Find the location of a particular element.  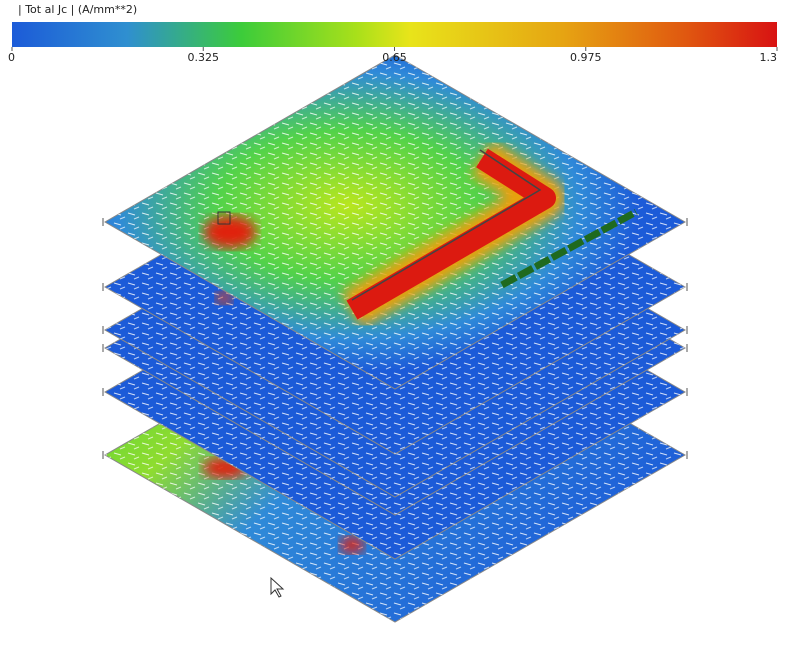

colorbar-tick-label: 0.65 is located at coordinates (394, 57).